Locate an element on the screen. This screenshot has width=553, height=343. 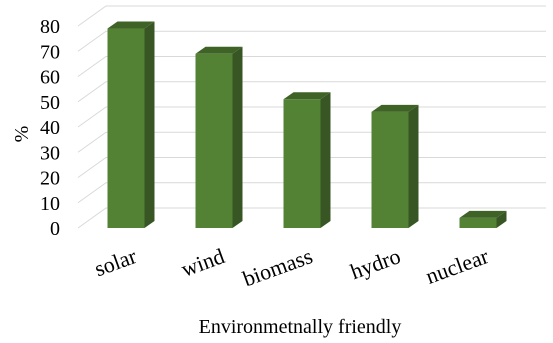
y-tick-label: 30 is located at coordinates (50, 153).